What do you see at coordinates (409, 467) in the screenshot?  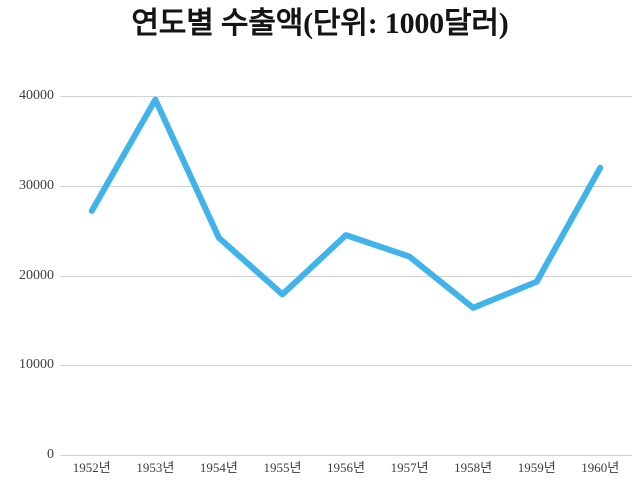 I see `x-tick-label: 1957년` at bounding box center [409, 467].